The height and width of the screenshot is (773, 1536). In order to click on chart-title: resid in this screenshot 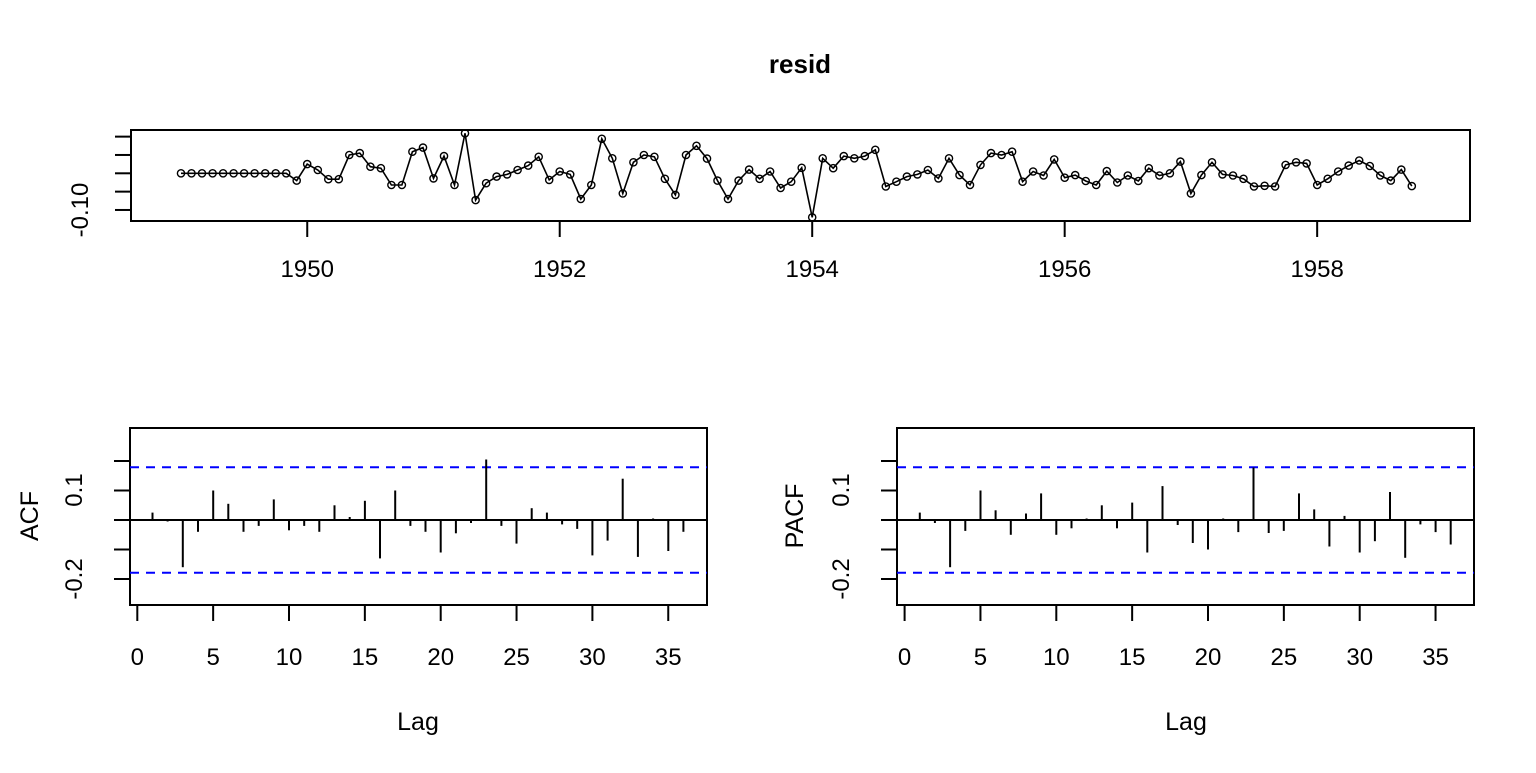, I will do `click(800, 64)`.